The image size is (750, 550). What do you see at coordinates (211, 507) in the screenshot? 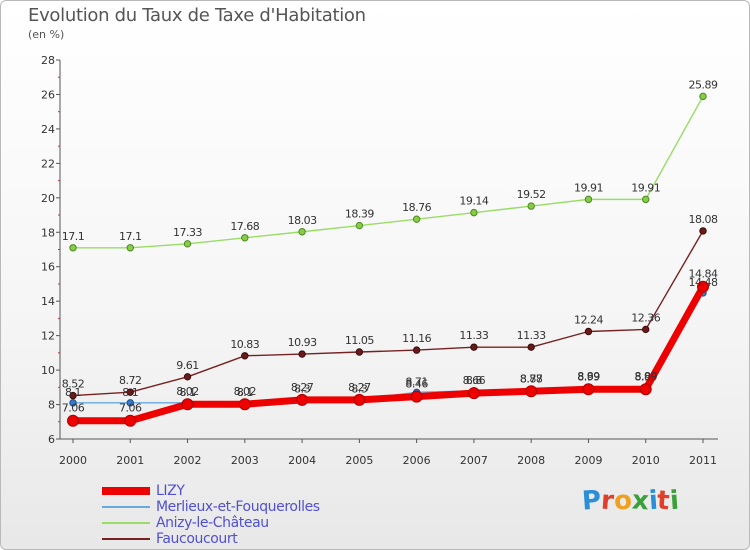
I see `legend-item: Merlieux-et-Fouquerolles` at bounding box center [211, 507].